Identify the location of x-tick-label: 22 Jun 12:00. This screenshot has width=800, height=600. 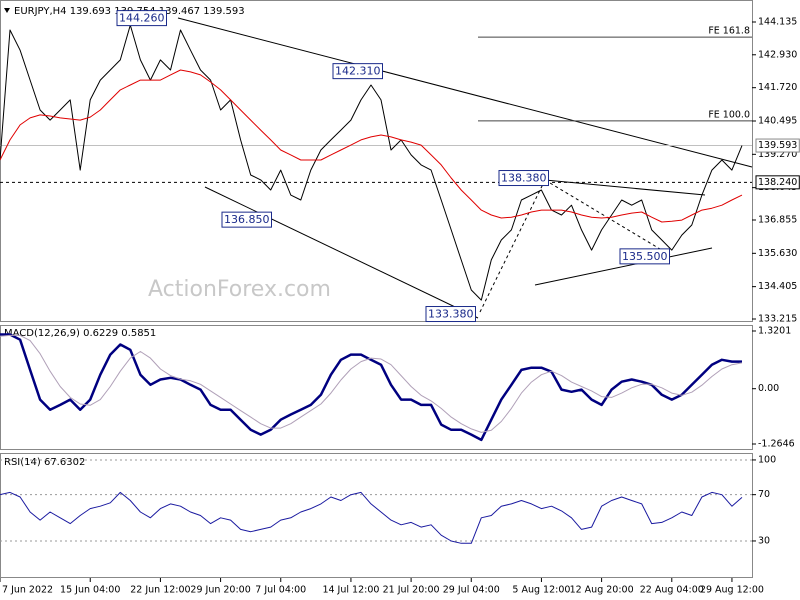
(160, 590).